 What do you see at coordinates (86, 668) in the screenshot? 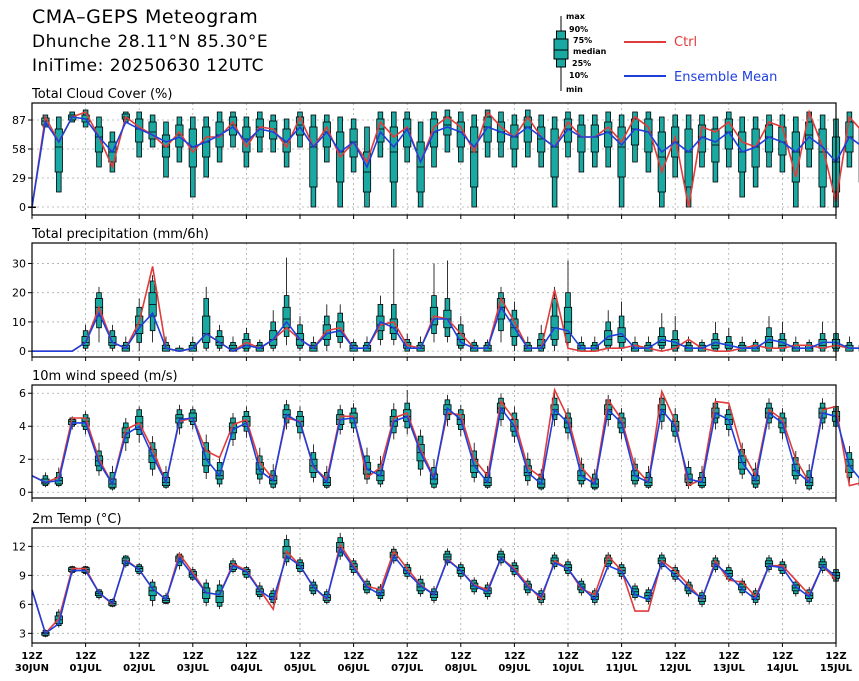
I see `x-tick-label-date: 01JUL` at bounding box center [86, 668].